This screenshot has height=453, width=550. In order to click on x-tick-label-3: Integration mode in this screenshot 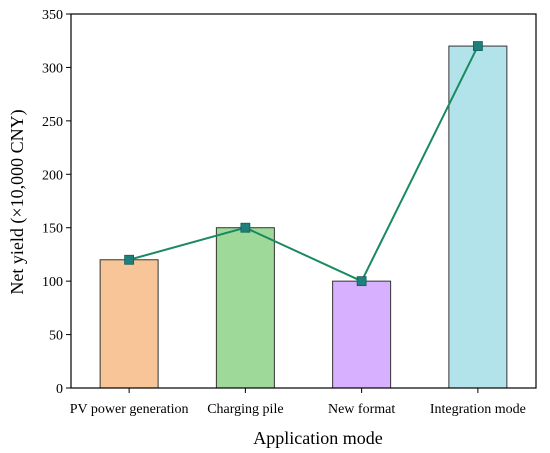, I will do `click(478, 409)`.